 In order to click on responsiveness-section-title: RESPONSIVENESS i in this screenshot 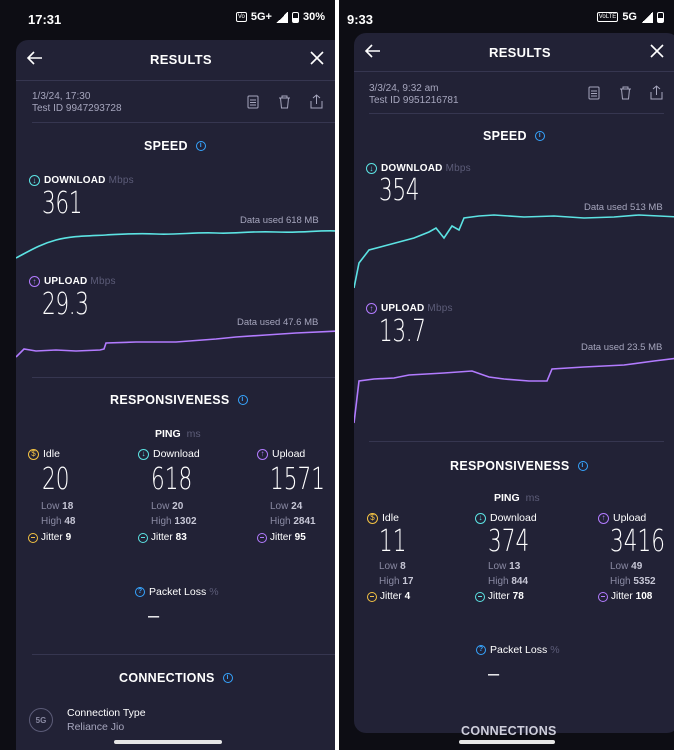, I will do `click(179, 400)`.